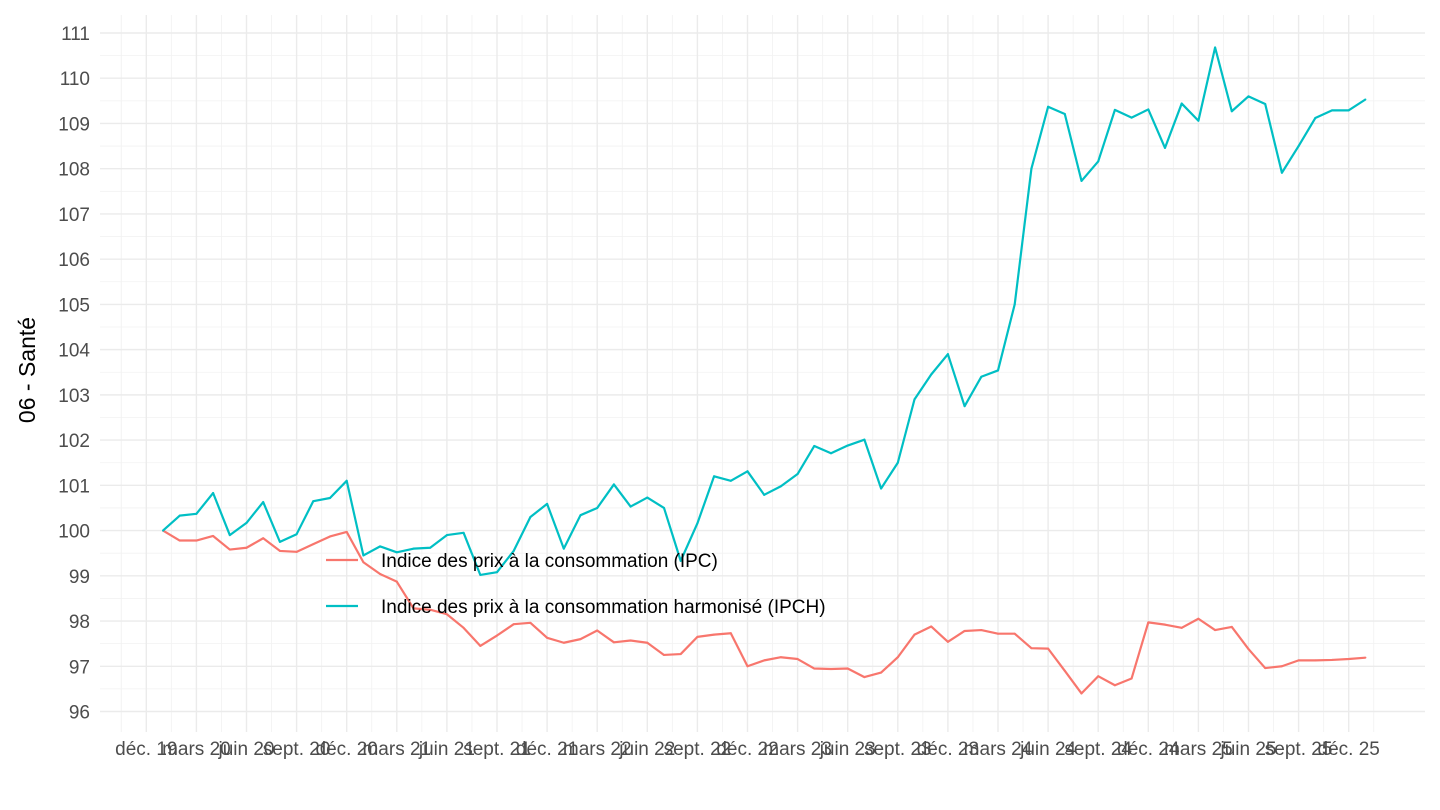 Image resolution: width=1440 pixels, height=810 pixels. Describe the element at coordinates (847, 749) in the screenshot. I see `x-tick-label: juin 23` at that location.